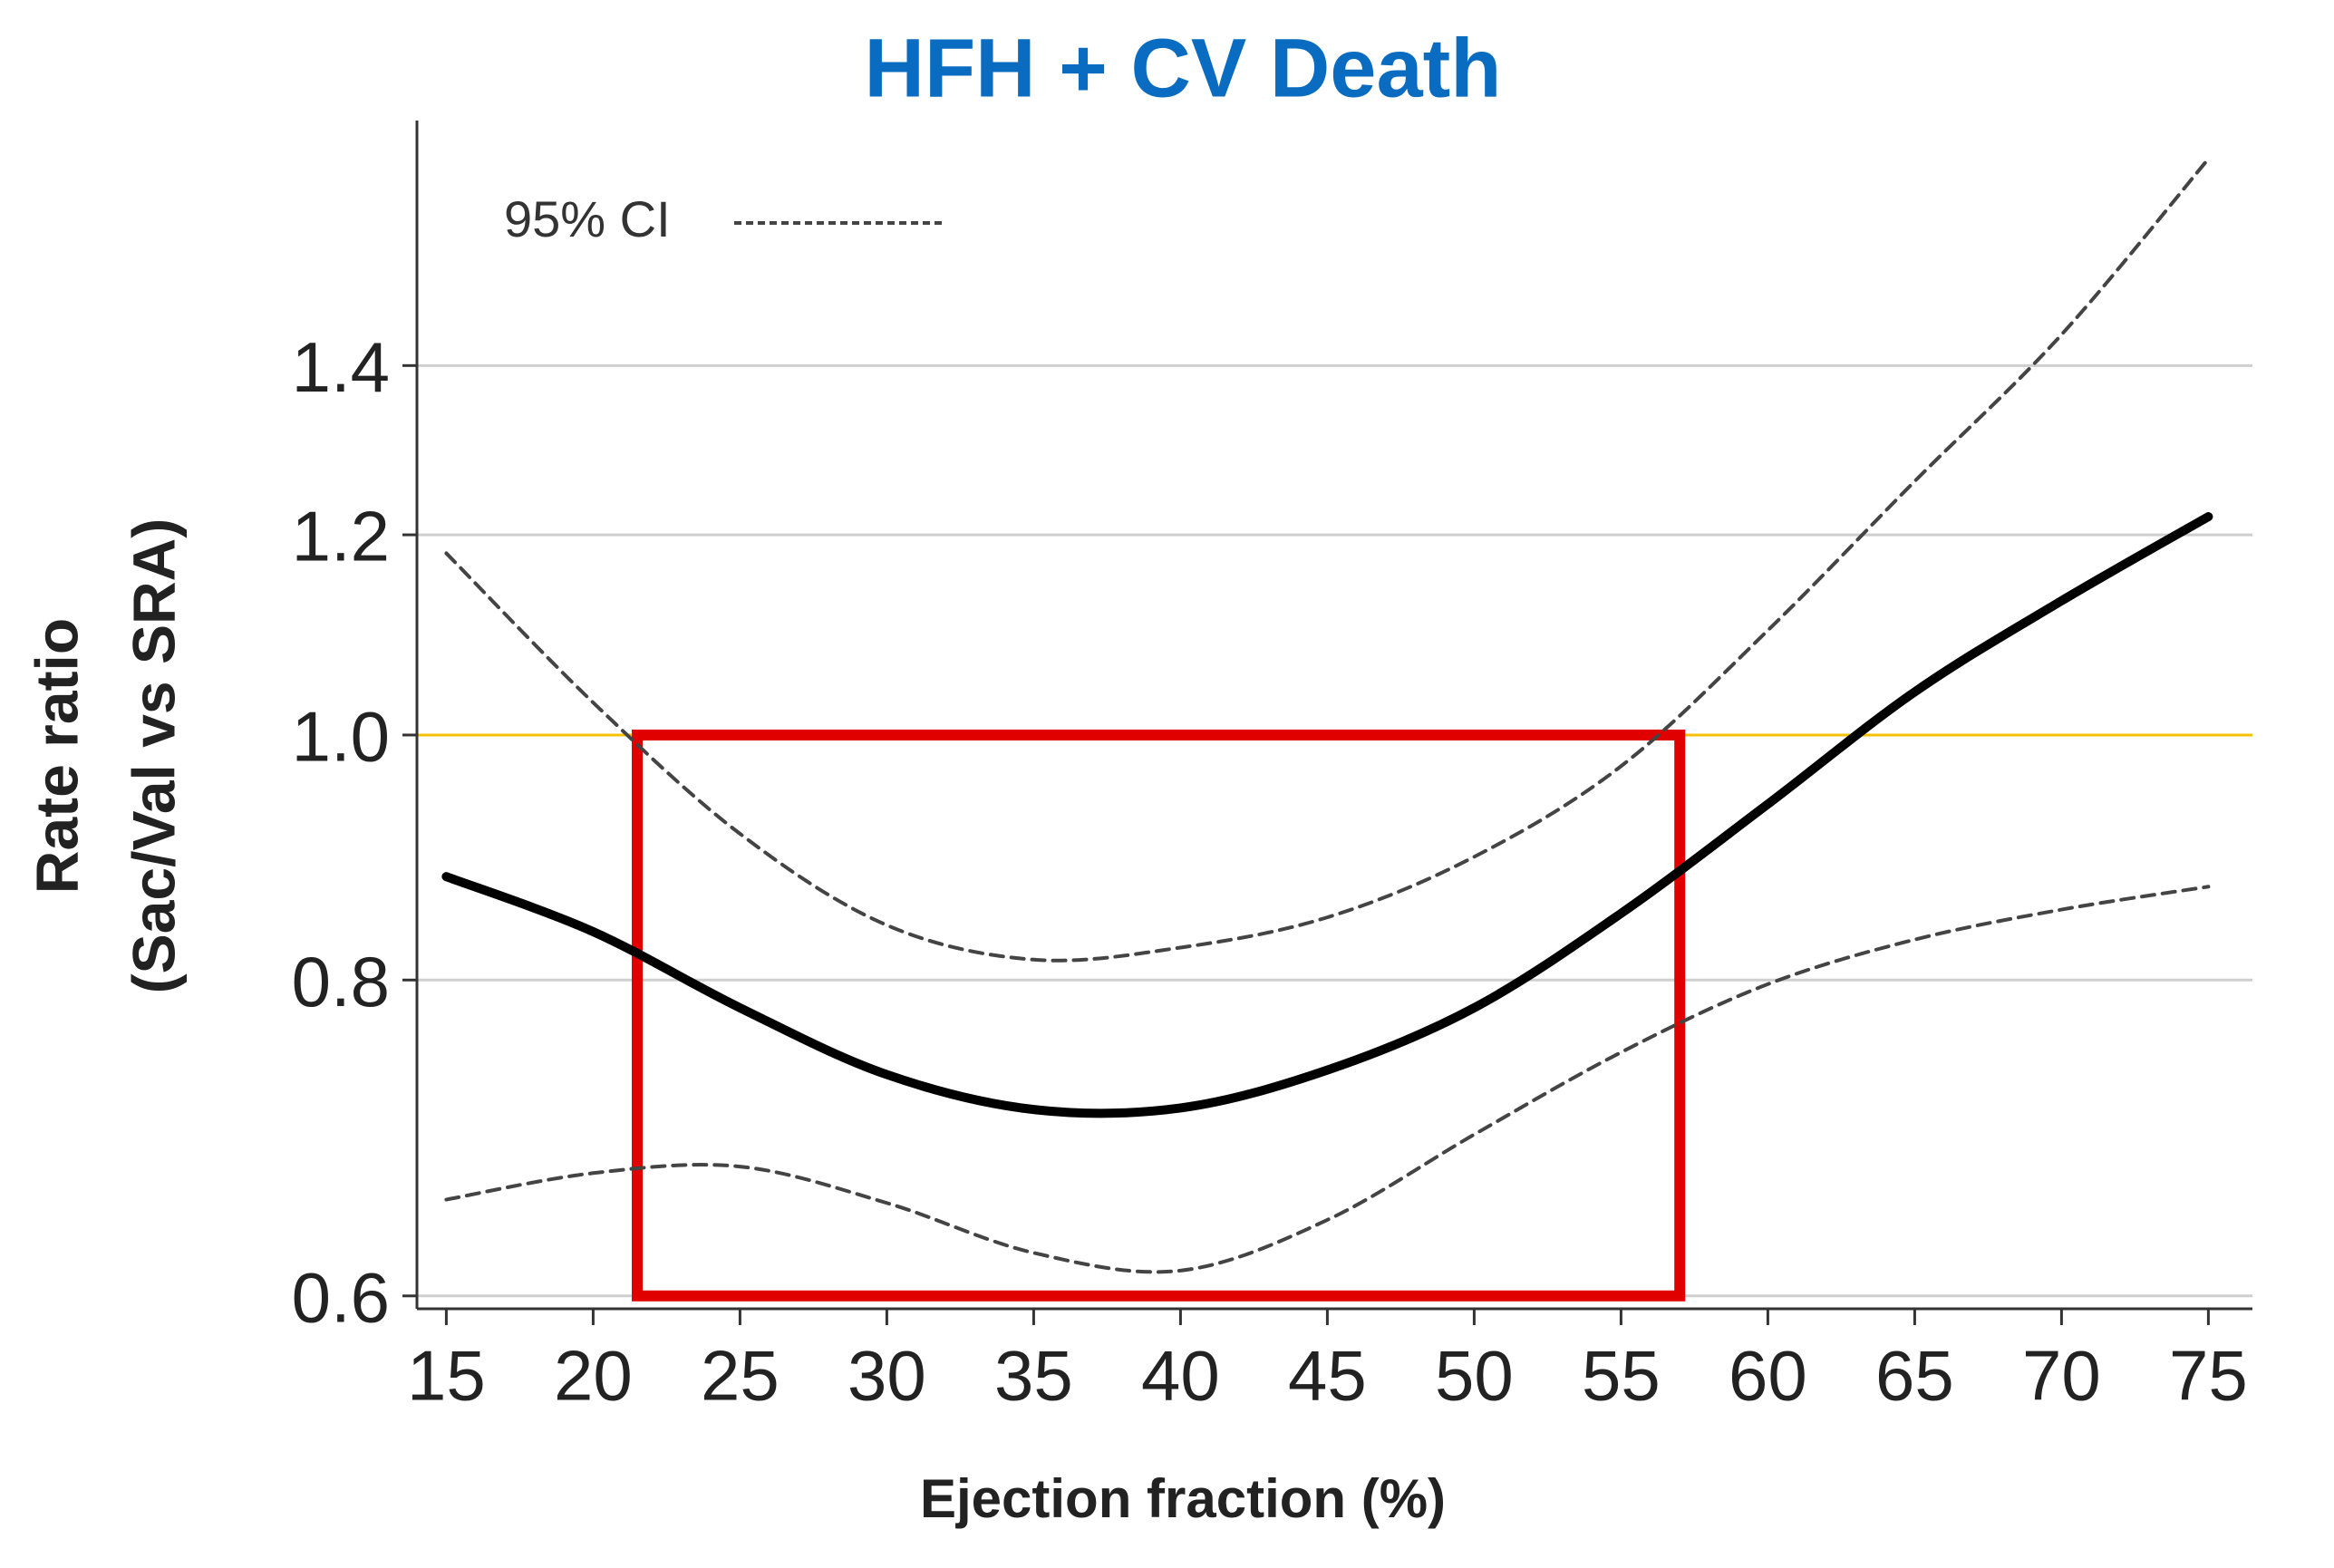 The height and width of the screenshot is (1568, 2334). I want to click on y-axis-label-line: Rate ratio, so click(56, 756).